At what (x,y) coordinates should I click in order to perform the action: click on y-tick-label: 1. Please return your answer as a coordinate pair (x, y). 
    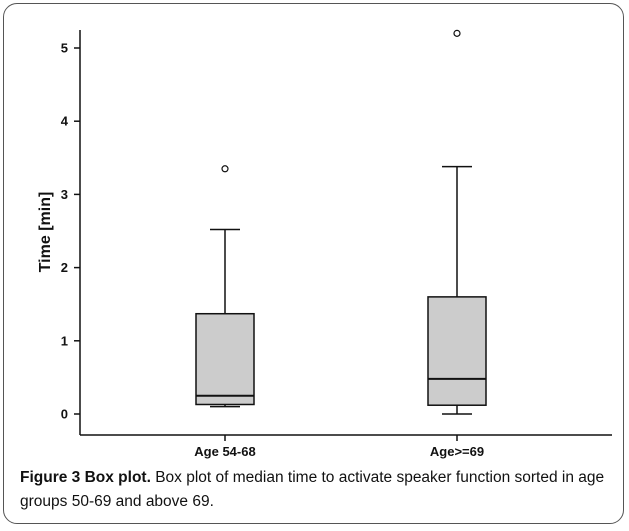
    Looking at the image, I should click on (64, 340).